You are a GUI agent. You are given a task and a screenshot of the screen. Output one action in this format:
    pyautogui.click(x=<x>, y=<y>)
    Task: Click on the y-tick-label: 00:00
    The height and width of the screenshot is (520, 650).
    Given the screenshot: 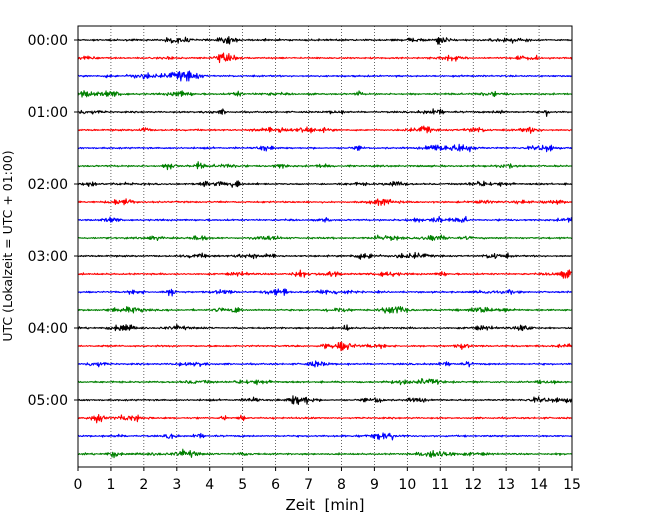 What is the action you would take?
    pyautogui.click(x=48, y=41)
    